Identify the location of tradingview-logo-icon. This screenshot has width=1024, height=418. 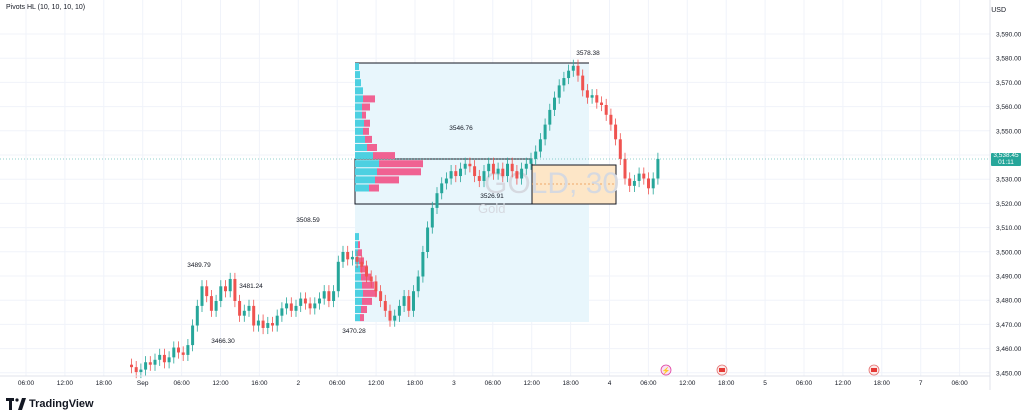
(16, 404).